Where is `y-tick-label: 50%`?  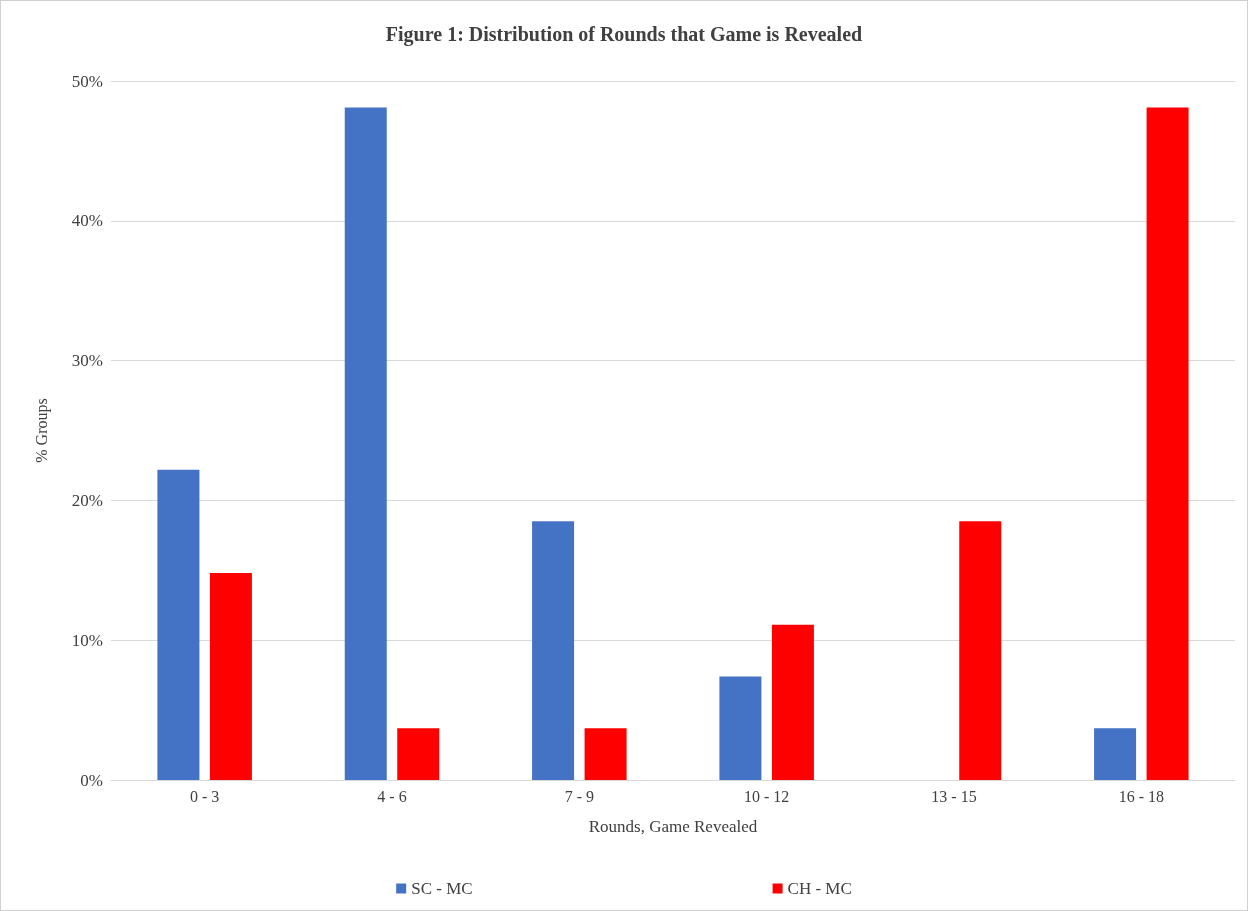
y-tick-label: 50% is located at coordinates (87, 81).